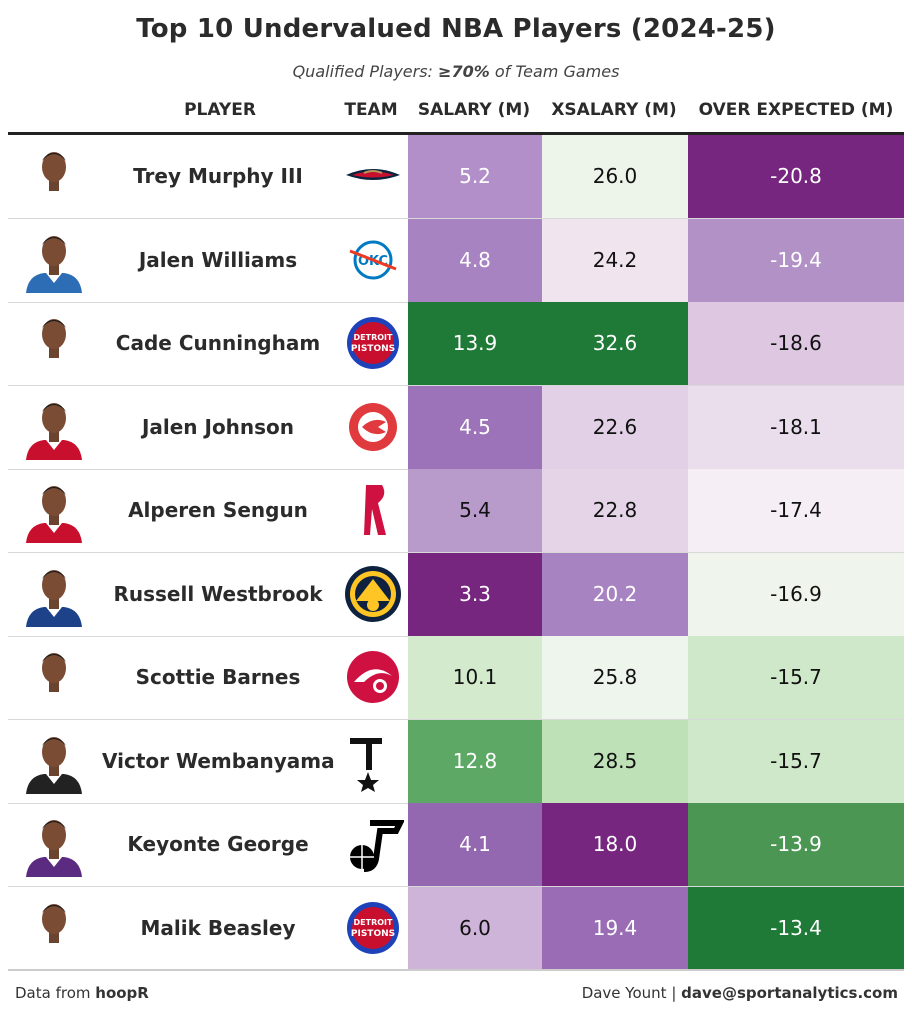 The image size is (912, 1024). I want to click on table-bottom-rule, so click(456, 970).